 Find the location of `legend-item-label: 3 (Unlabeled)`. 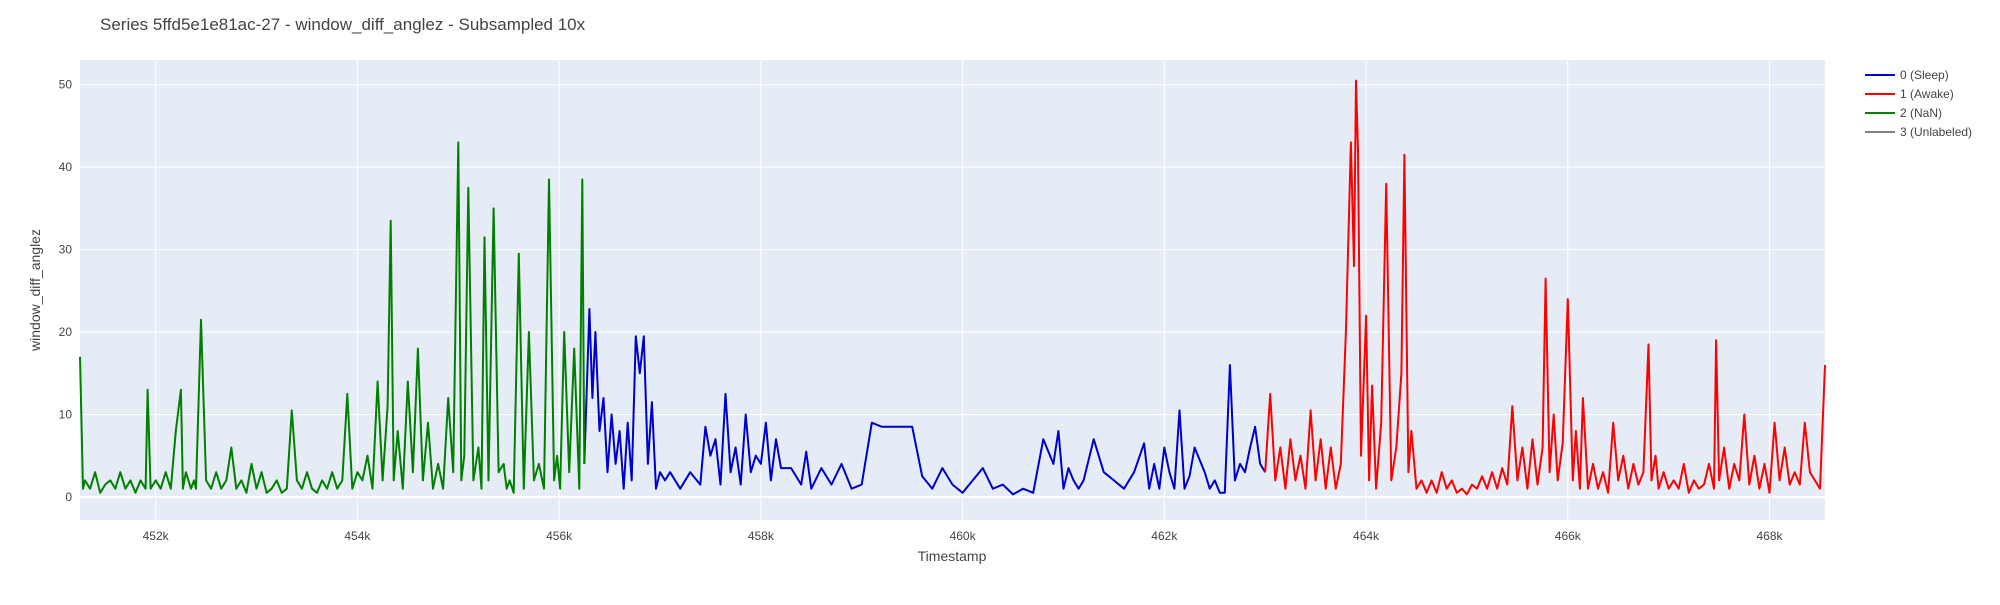

legend-item-label: 3 (Unlabeled) is located at coordinates (1936, 132).